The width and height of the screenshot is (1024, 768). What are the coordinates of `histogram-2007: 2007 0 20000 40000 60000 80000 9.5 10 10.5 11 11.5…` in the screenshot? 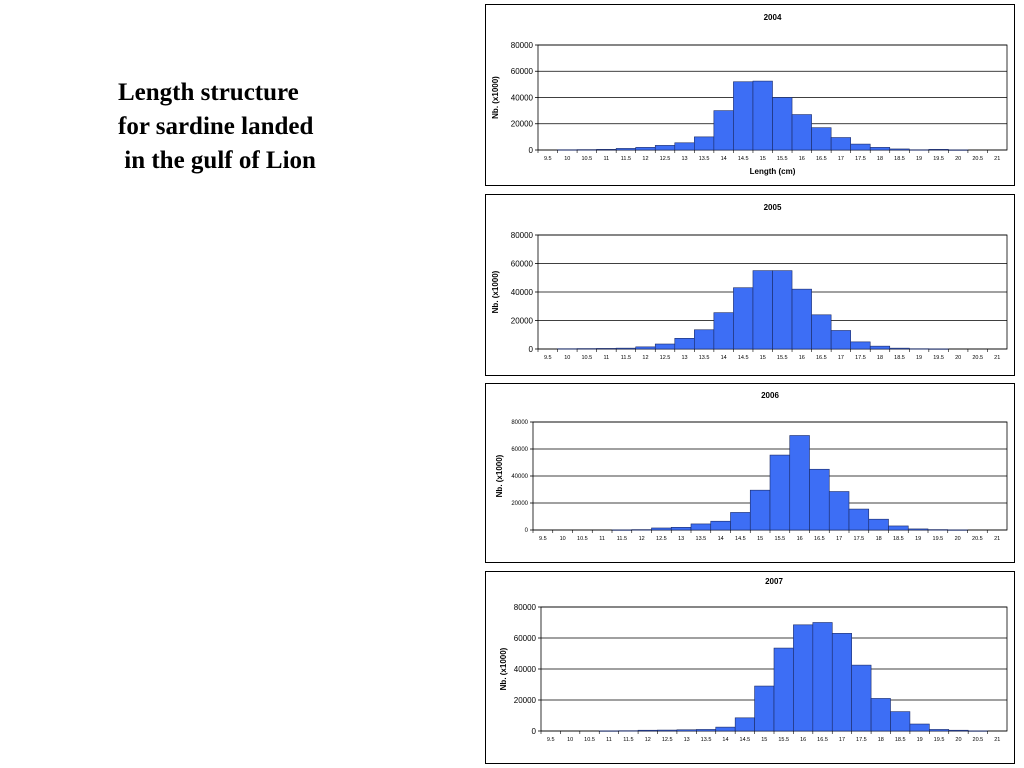 It's located at (750, 667).